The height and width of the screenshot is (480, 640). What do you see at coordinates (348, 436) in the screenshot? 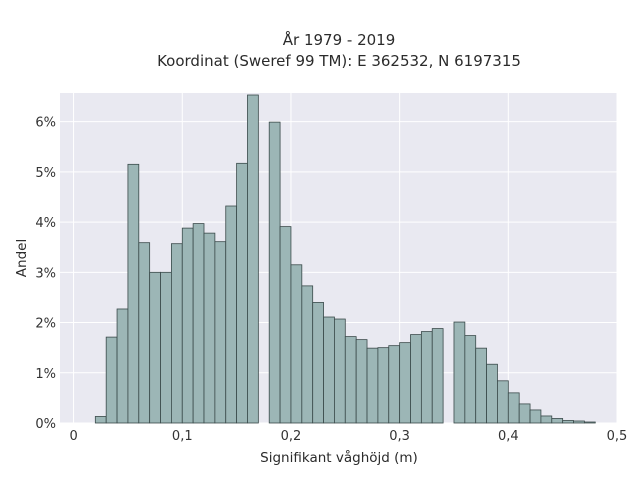
I see `x-tick-labels: 0 0,1 0,2 0,3 0,4 0,5` at bounding box center [348, 436].